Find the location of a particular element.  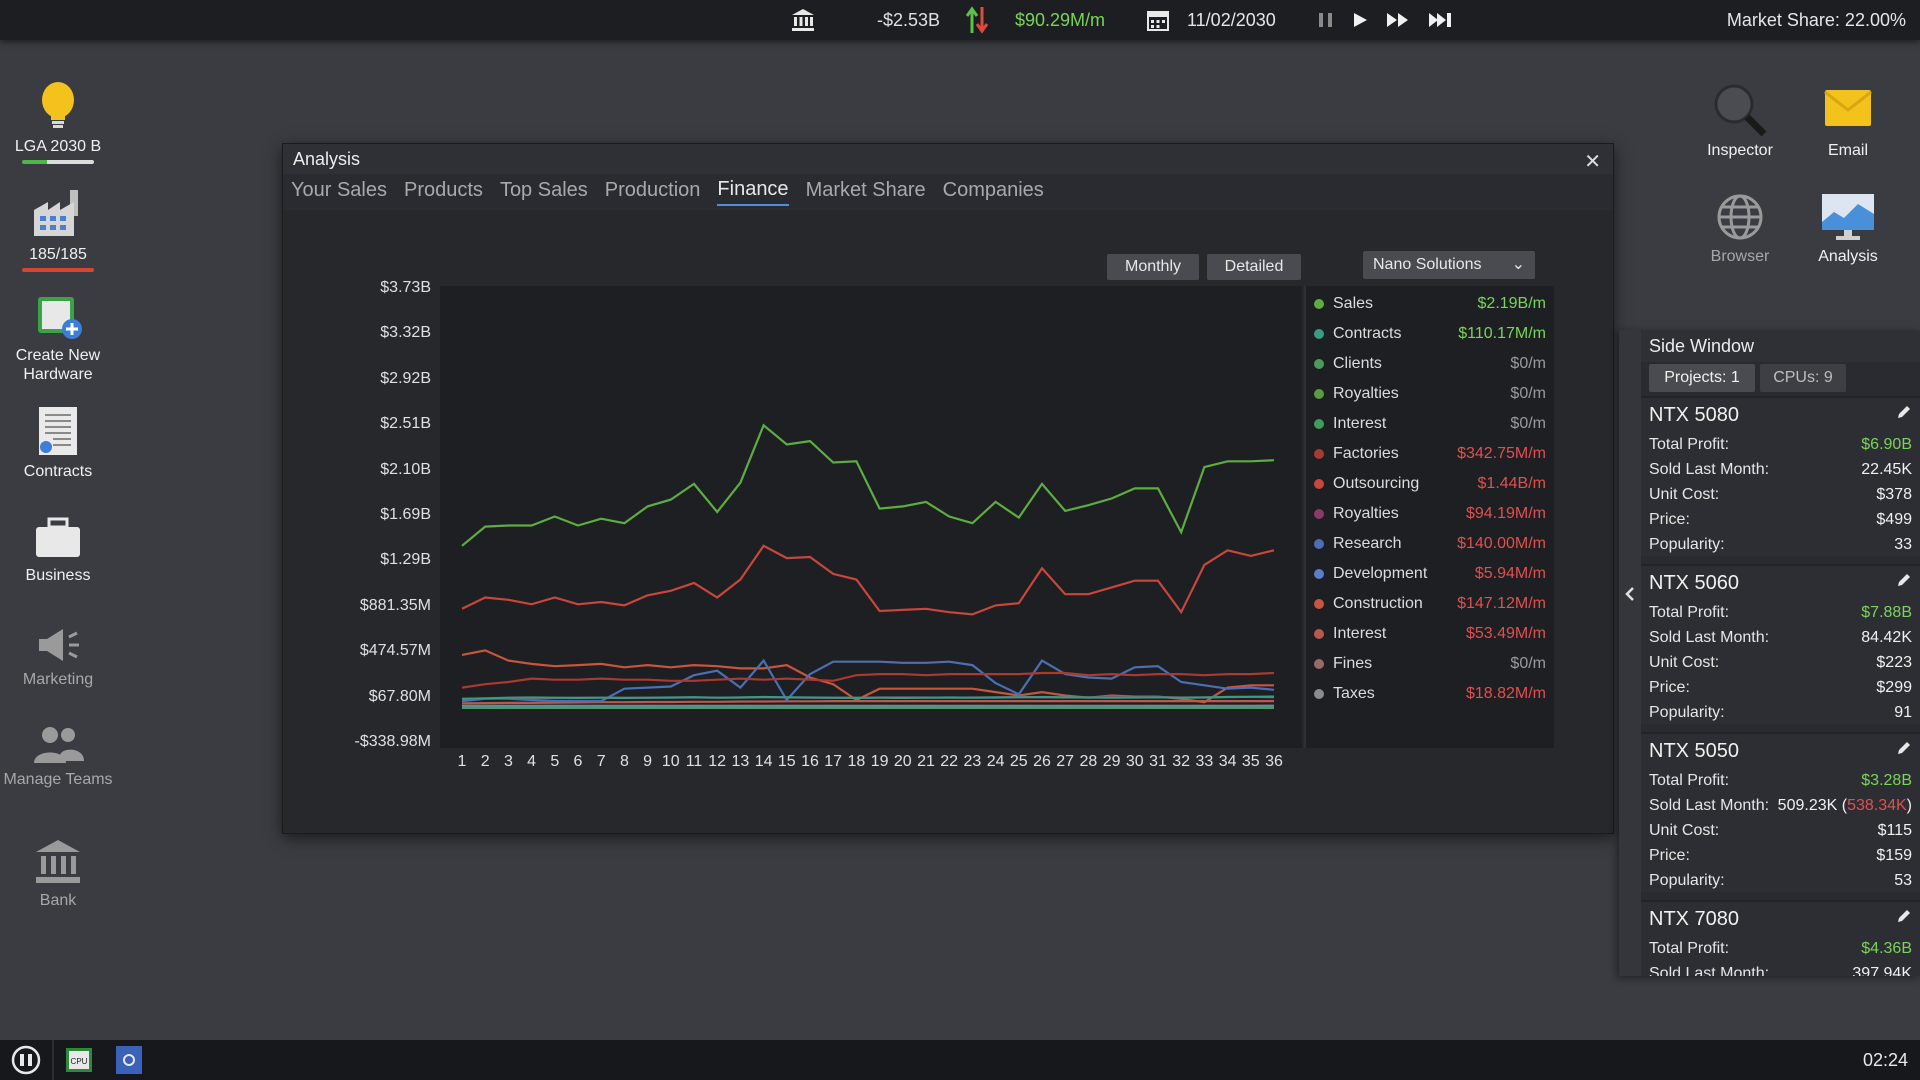

play-icon is located at coordinates (1360, 20).